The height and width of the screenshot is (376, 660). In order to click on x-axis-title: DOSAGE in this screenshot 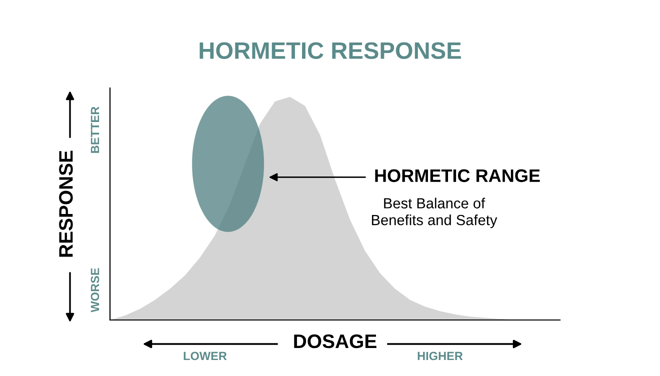, I will do `click(335, 341)`.